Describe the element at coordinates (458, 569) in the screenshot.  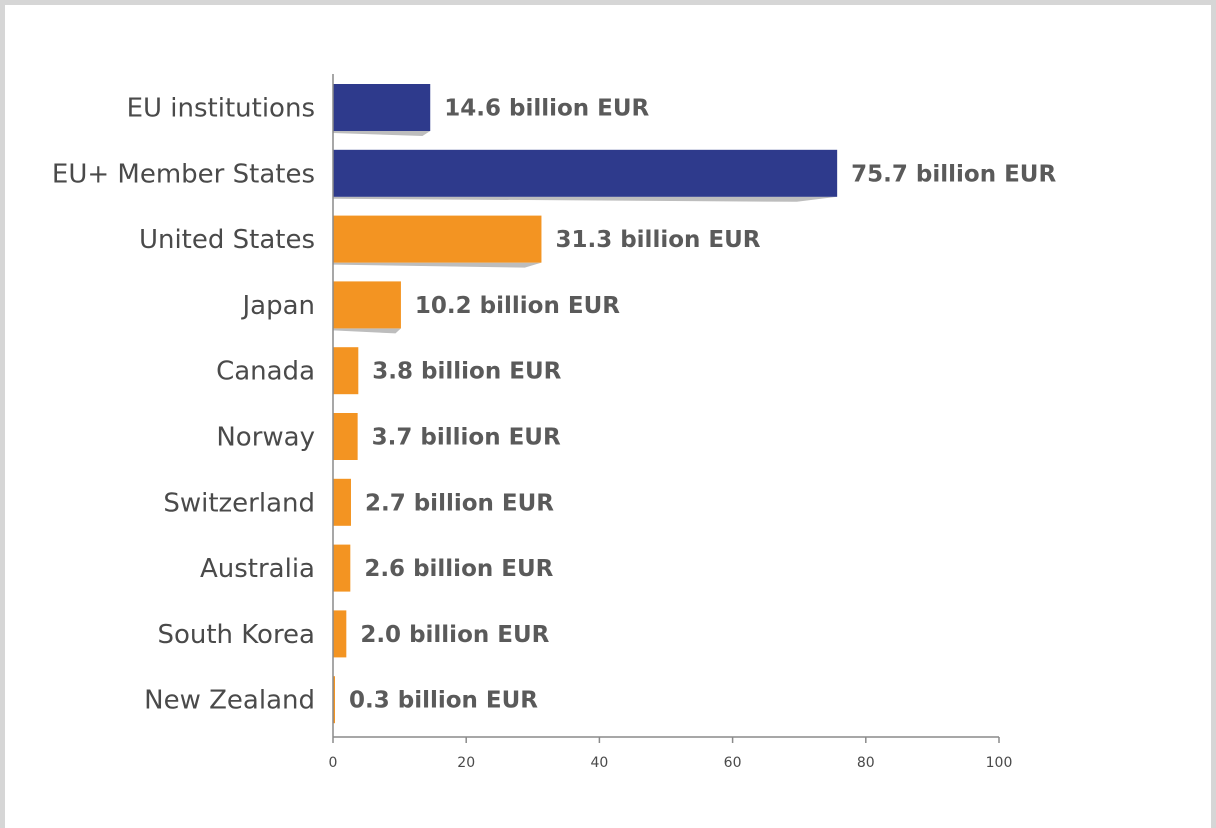
I see `value-label: 2.6 billion EUR` at that location.